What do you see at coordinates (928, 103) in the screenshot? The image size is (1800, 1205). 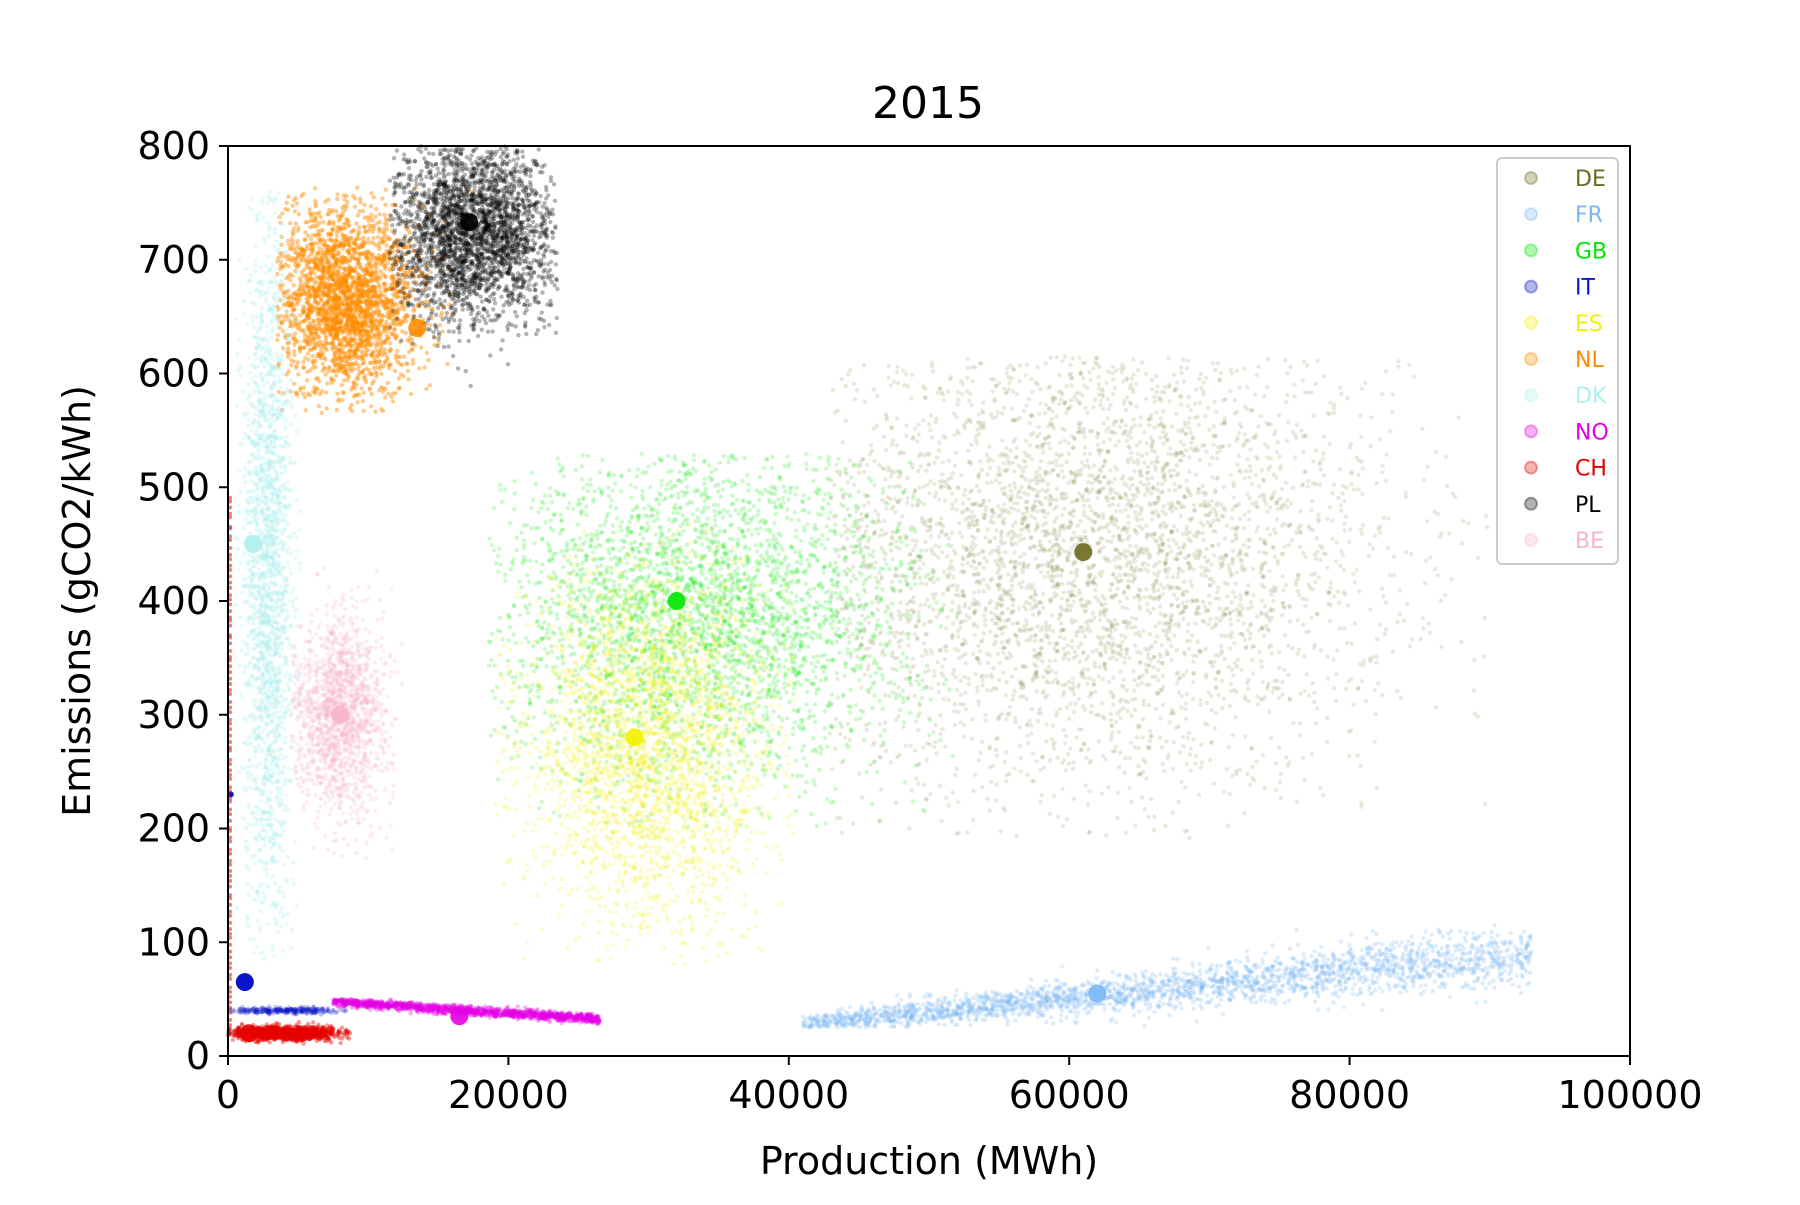 I see `chart-title: 2015` at bounding box center [928, 103].